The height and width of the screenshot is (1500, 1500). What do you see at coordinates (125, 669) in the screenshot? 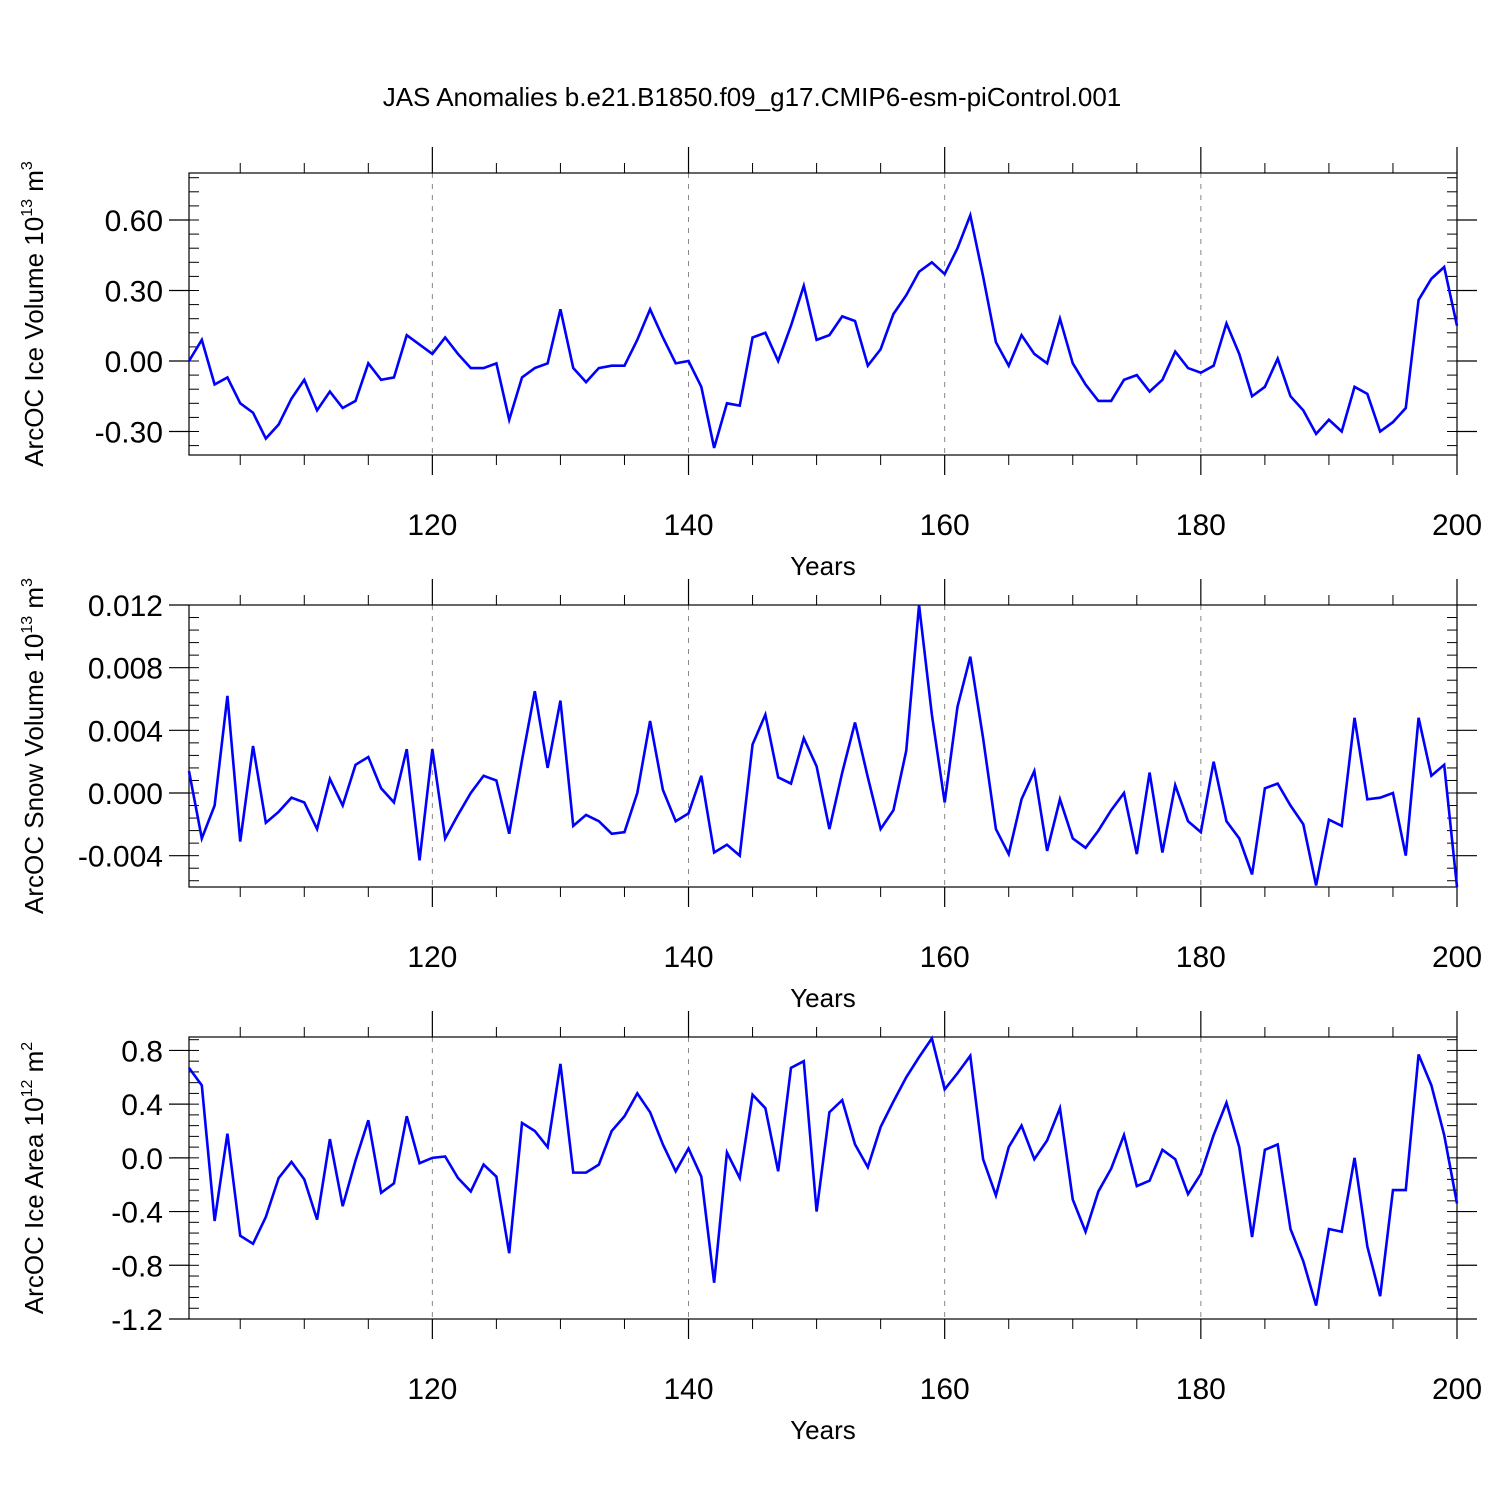
I see `y-tick-label: 0.008` at bounding box center [125, 669].